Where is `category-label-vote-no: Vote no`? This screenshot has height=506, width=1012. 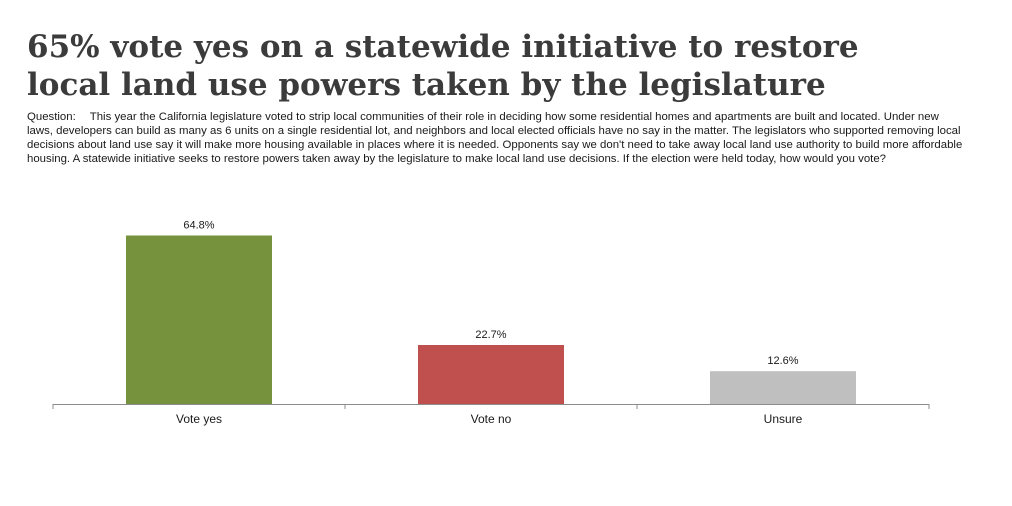 category-label-vote-no: Vote no is located at coordinates (491, 419).